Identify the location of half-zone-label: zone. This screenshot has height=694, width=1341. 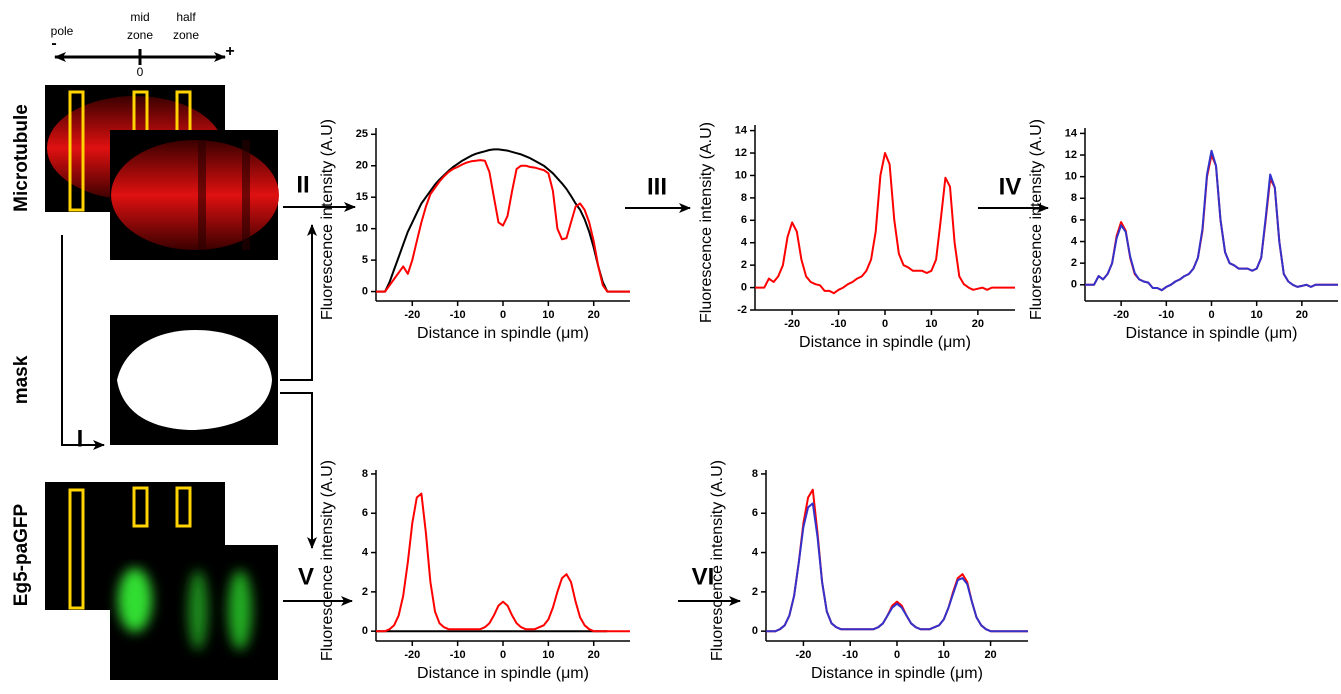
(186, 35).